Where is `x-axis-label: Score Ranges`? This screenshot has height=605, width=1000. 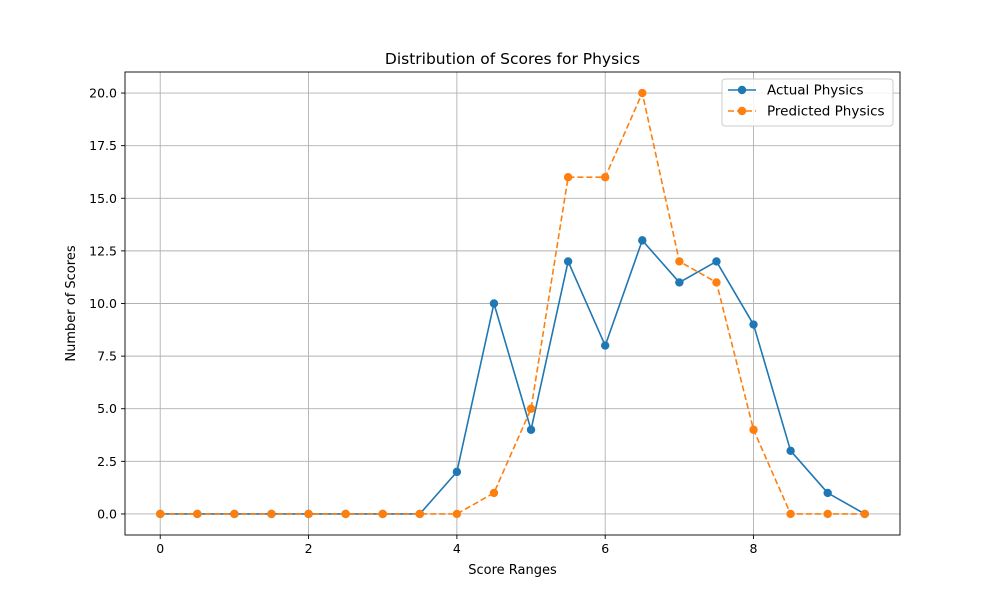 x-axis-label: Score Ranges is located at coordinates (512, 570).